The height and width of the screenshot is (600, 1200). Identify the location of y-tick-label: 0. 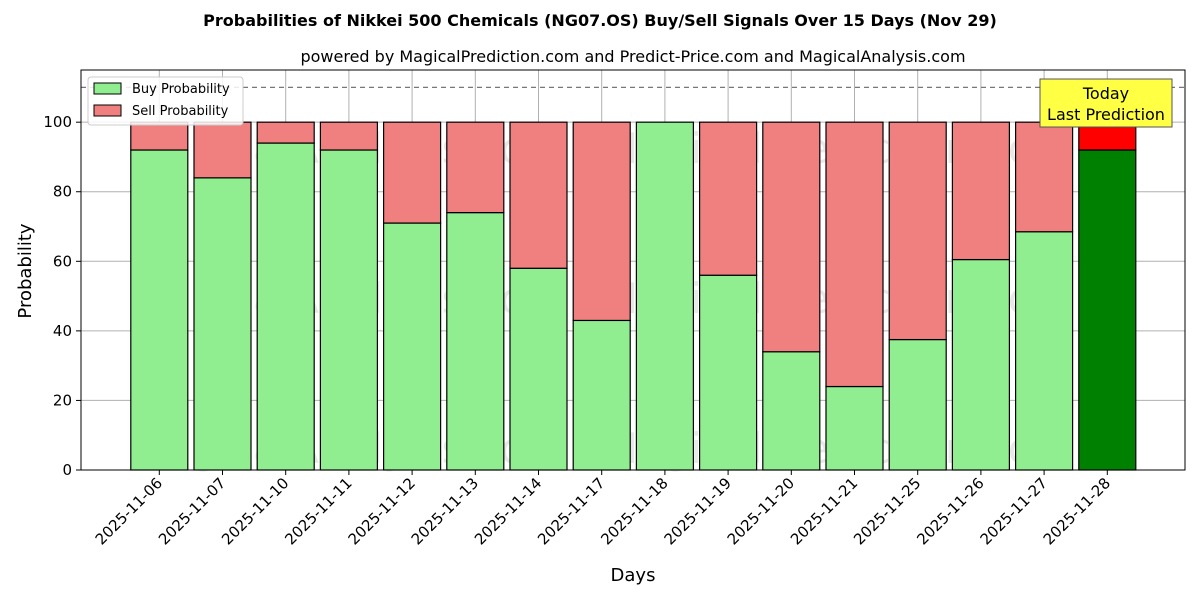
(67, 470).